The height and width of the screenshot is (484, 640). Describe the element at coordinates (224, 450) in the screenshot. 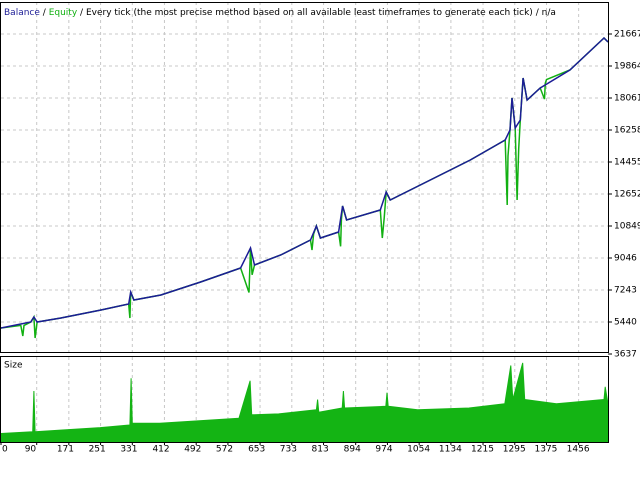

I see `x-tick-label: 572` at that location.